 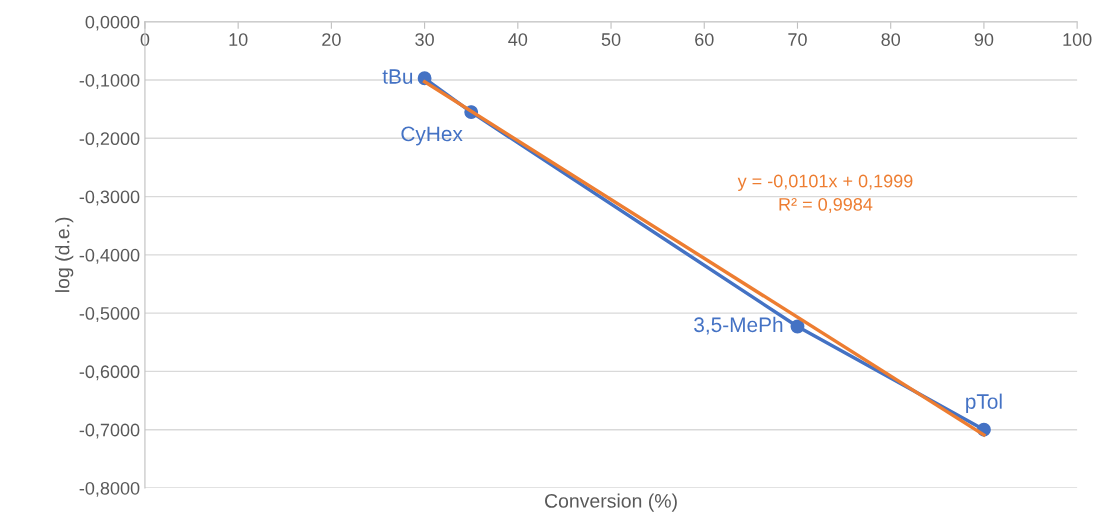 What do you see at coordinates (738, 325) in the screenshot?
I see `annotation: 3,5-MePh` at bounding box center [738, 325].